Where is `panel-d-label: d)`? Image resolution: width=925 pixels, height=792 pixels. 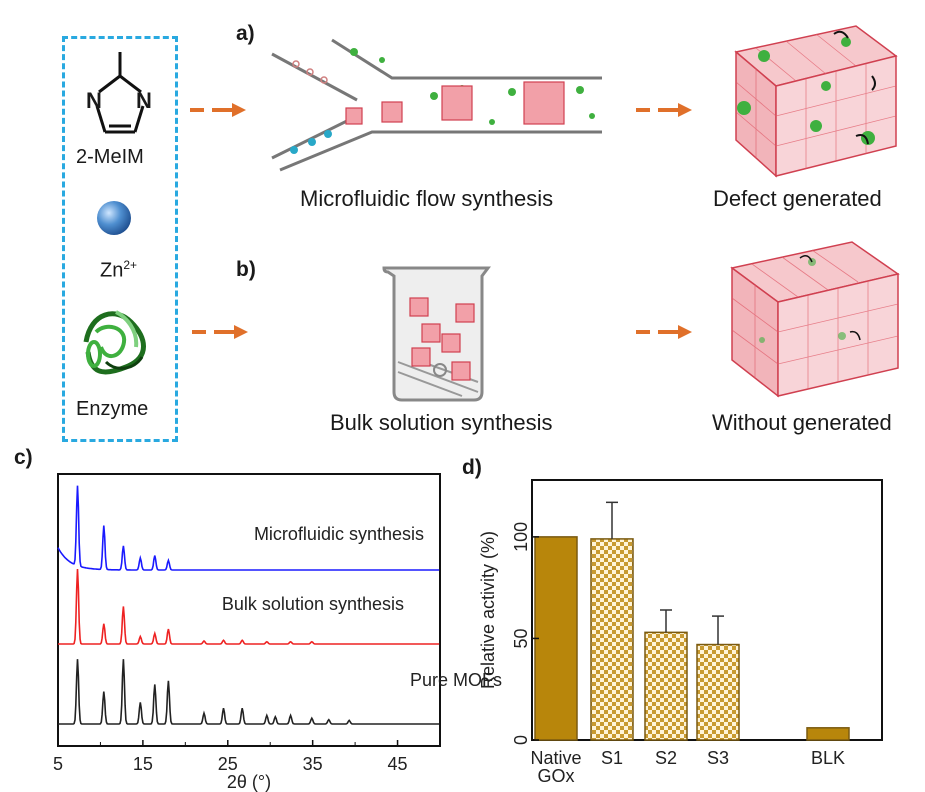 panel-d-label: d) is located at coordinates (472, 467).